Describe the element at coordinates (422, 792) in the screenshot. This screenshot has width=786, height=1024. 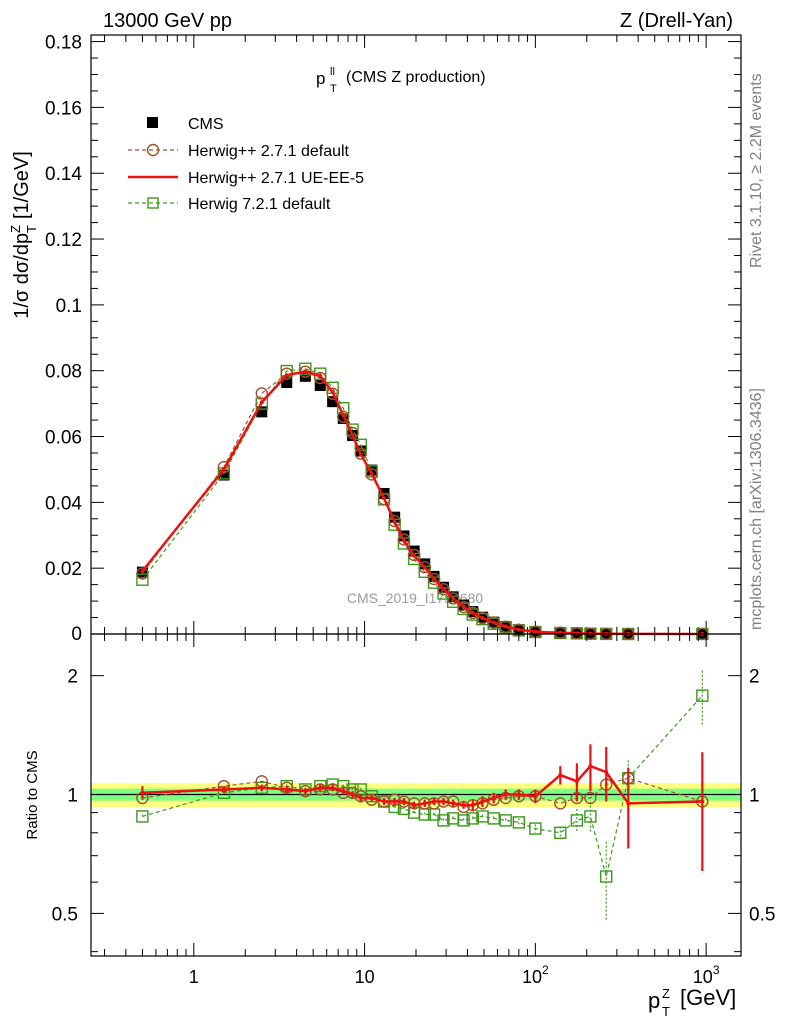
I see `series-herwig-2-7-1-default` at that location.